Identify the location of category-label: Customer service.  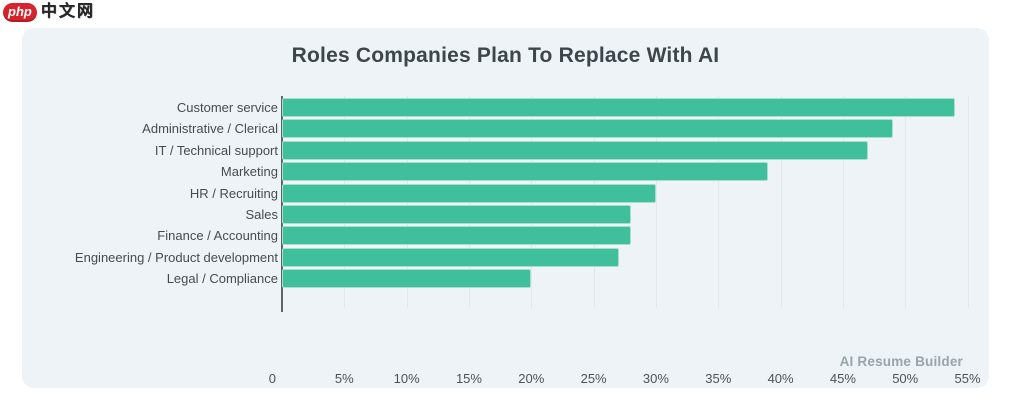
(227, 107).